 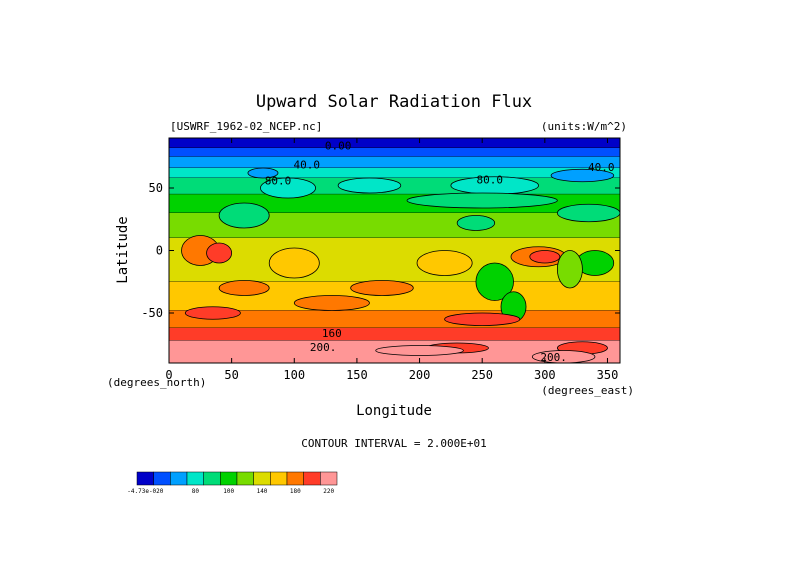 I want to click on chart-title: Upward Solar Radiation Flux, so click(x=394, y=102).